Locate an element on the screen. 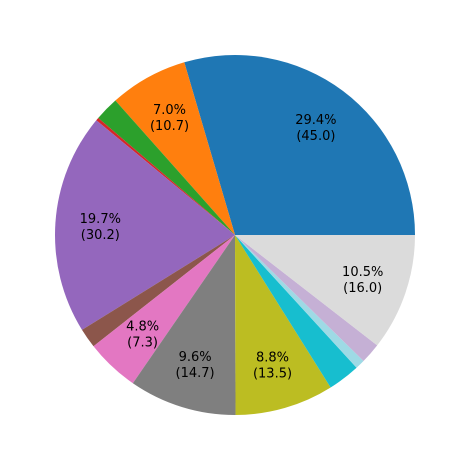 This screenshot has width=469, height=470. slice-percent-label-4: 19.7% is located at coordinates (100, 219).